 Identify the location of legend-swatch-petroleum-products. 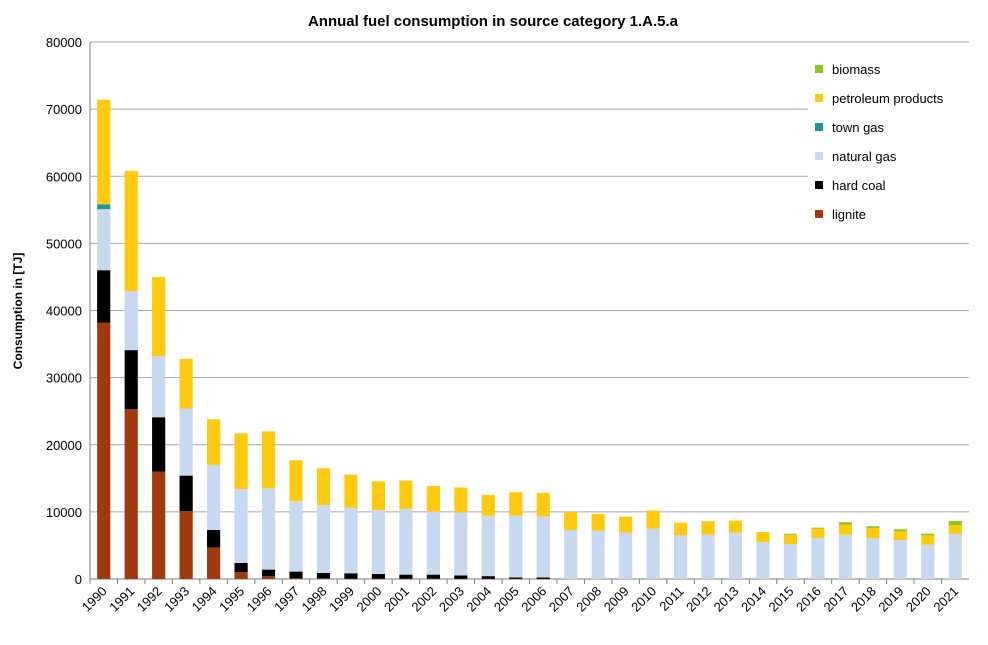
(819, 98).